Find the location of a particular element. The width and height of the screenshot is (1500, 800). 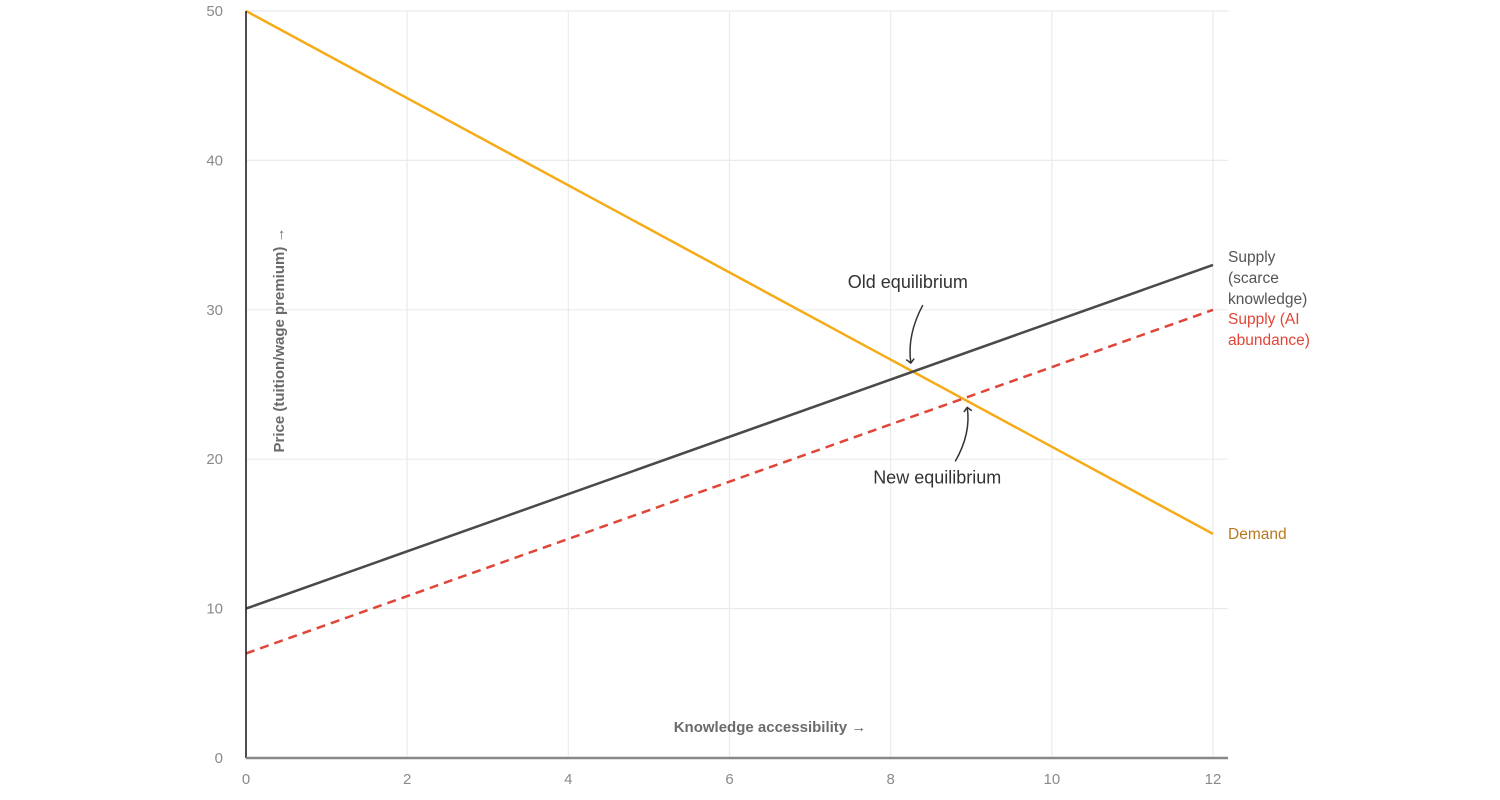

x-axis-title: Knowledge accessibility → is located at coordinates (770, 727).